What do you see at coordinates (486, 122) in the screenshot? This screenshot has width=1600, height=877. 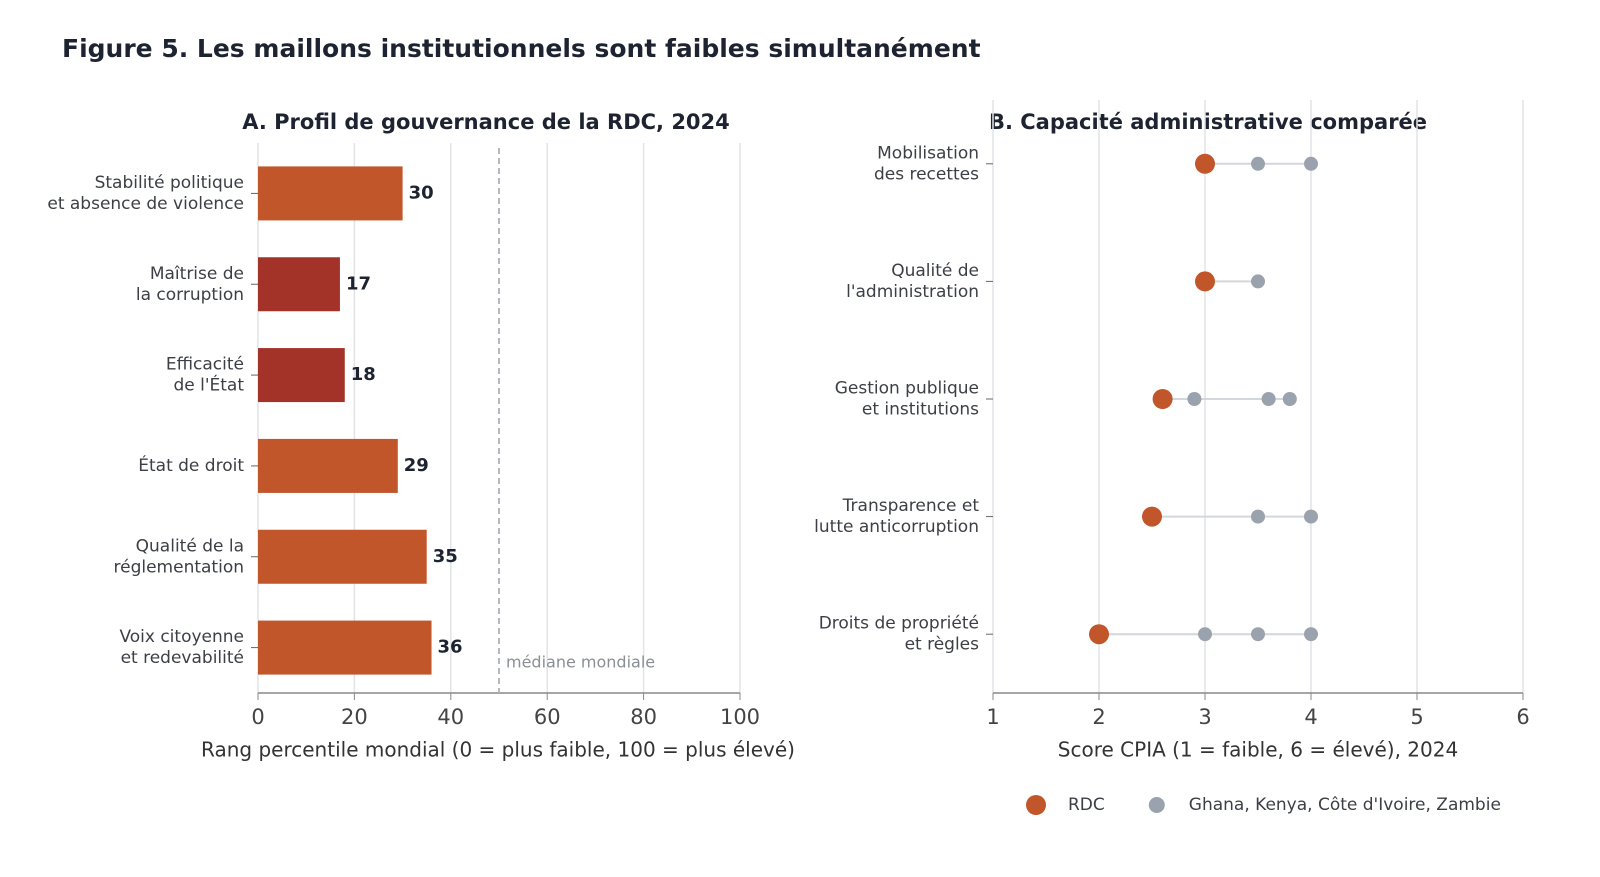 I see `panel-title: A. Profil de gouvernance de la RDC, 2024` at bounding box center [486, 122].